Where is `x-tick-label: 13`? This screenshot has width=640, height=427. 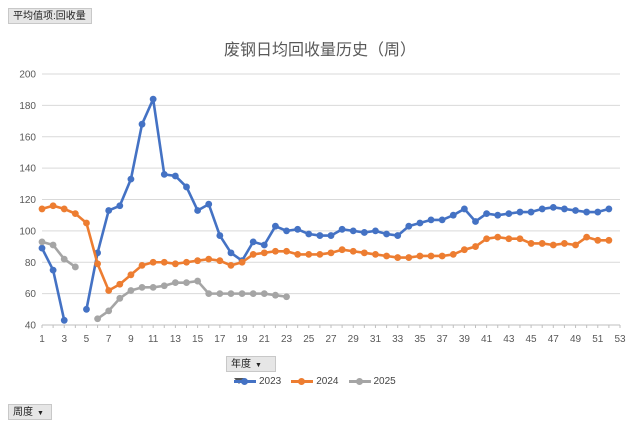
x-tick-label: 13 is located at coordinates (176, 339).